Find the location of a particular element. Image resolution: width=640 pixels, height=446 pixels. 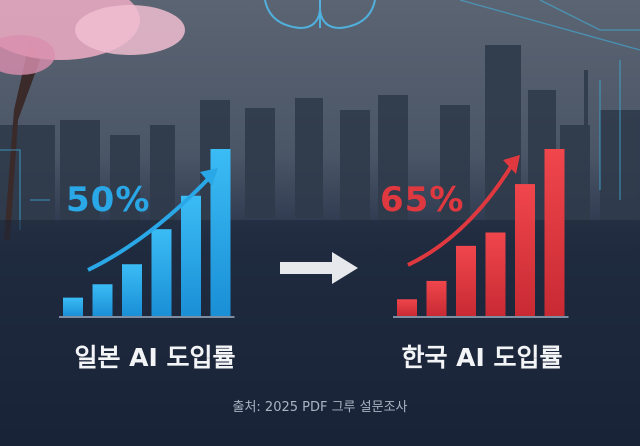

korea-bar-chart is located at coordinates (481, 233).